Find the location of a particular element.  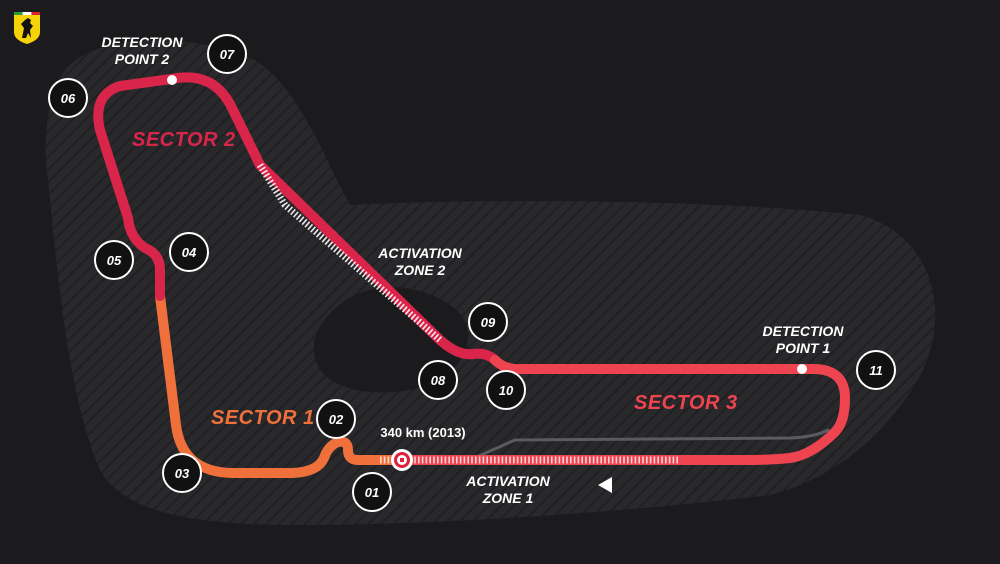

turn-11-label: 11 is located at coordinates (876, 370).